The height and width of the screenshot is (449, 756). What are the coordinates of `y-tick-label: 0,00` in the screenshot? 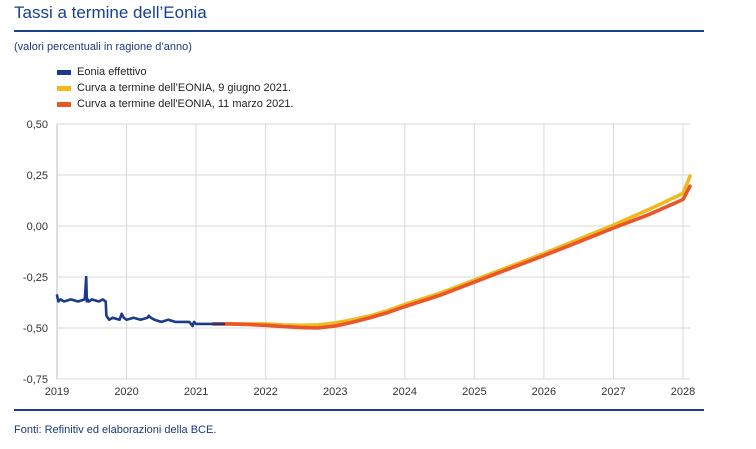 It's located at (37, 227).